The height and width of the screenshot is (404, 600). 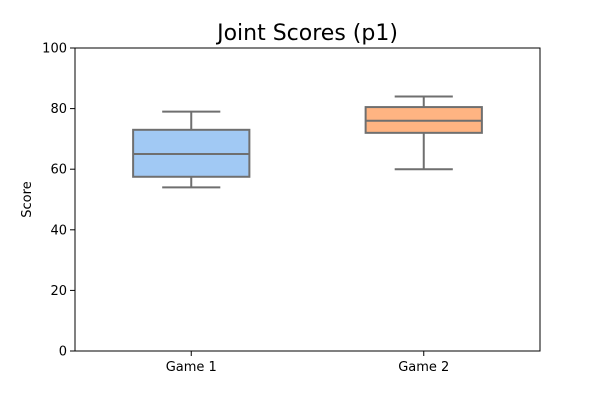 What do you see at coordinates (307, 363) in the screenshot?
I see `x-axis-ticks: Game 1 Game 2` at bounding box center [307, 363].